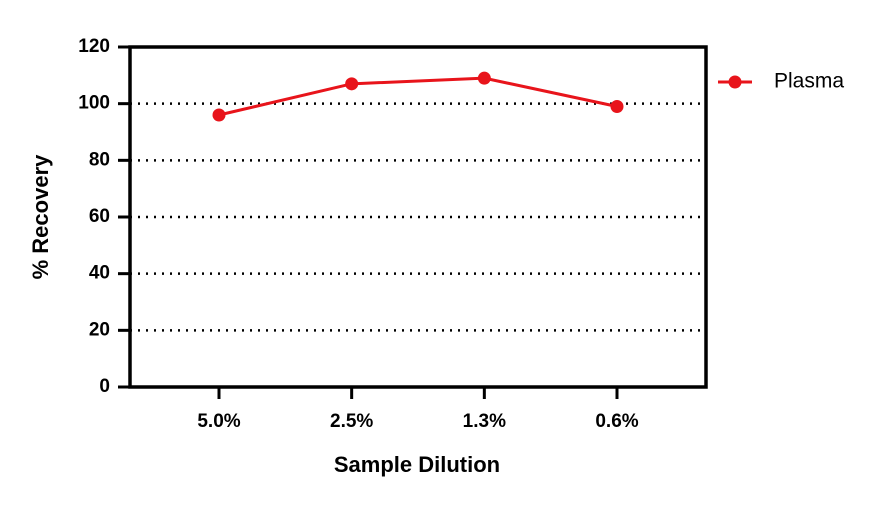 The height and width of the screenshot is (507, 892). What do you see at coordinates (616, 421) in the screenshot?
I see `x-tick-label: 0.6%` at bounding box center [616, 421].